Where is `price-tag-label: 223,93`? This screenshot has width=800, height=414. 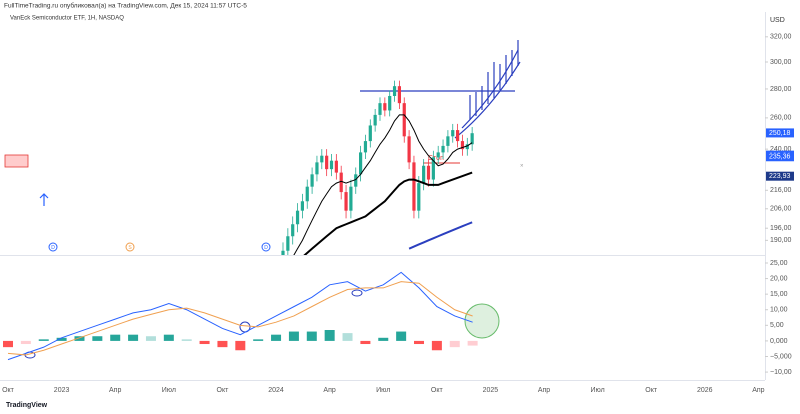 price-tag-label: 223,93 is located at coordinates (780, 176).